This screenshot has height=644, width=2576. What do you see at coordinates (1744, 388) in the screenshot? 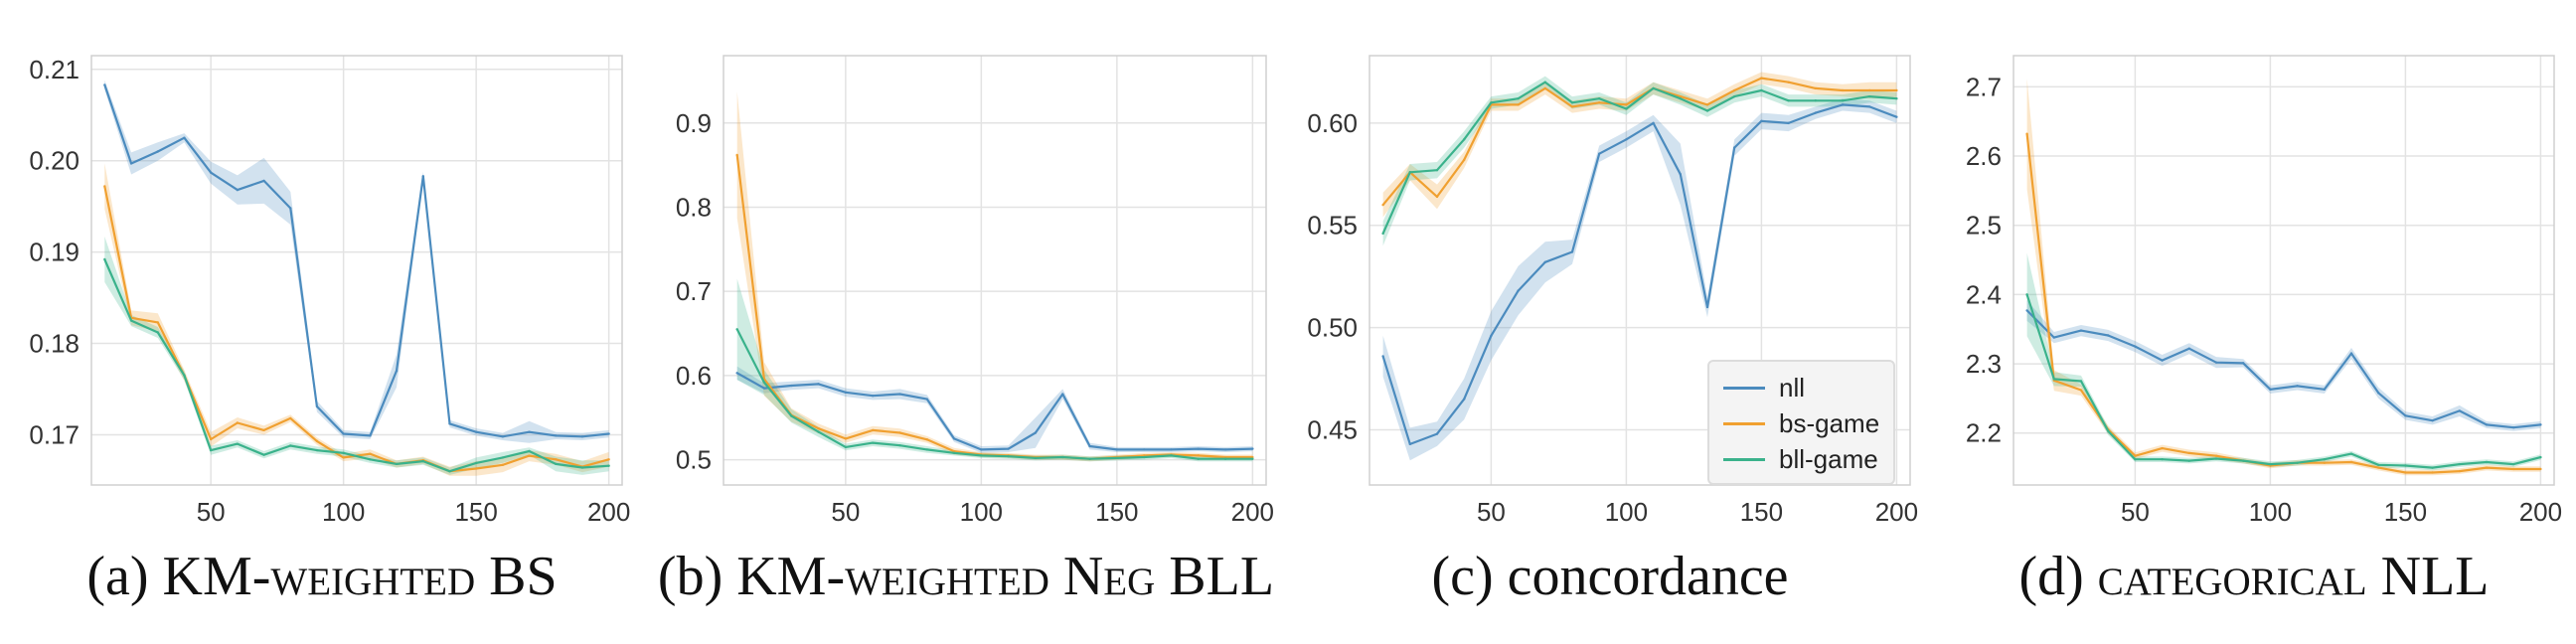
I see `legend-swatch` at bounding box center [1744, 388].